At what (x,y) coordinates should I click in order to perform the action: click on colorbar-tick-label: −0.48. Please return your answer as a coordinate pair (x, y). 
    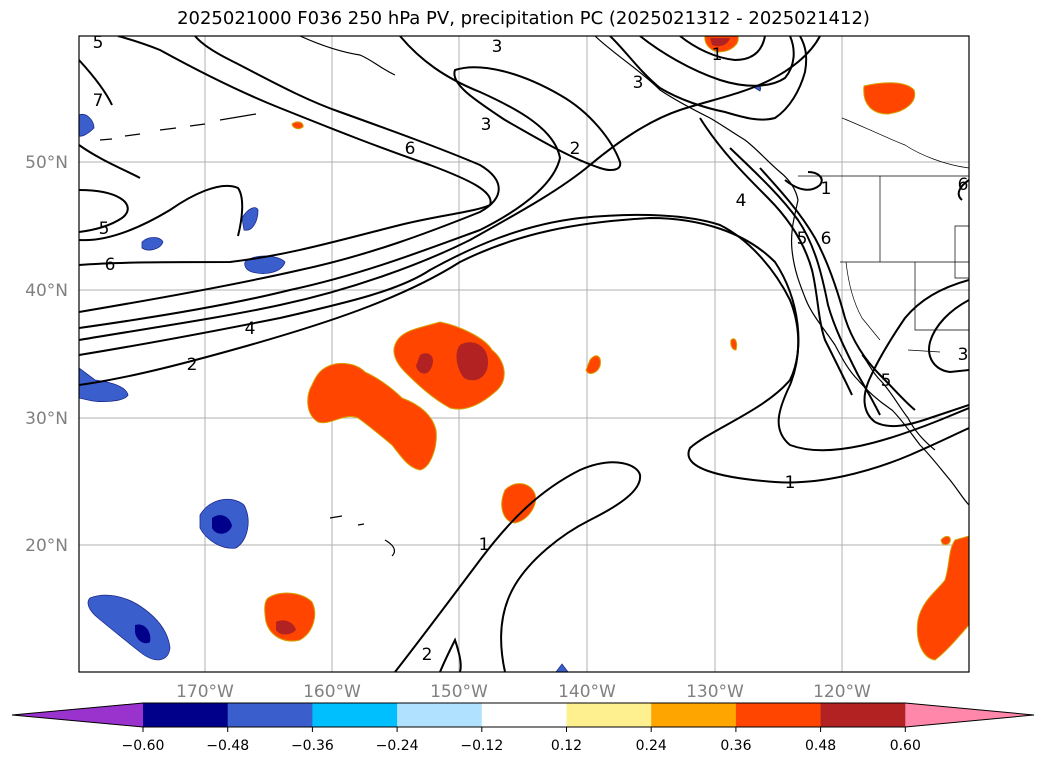
    Looking at the image, I should click on (227, 746).